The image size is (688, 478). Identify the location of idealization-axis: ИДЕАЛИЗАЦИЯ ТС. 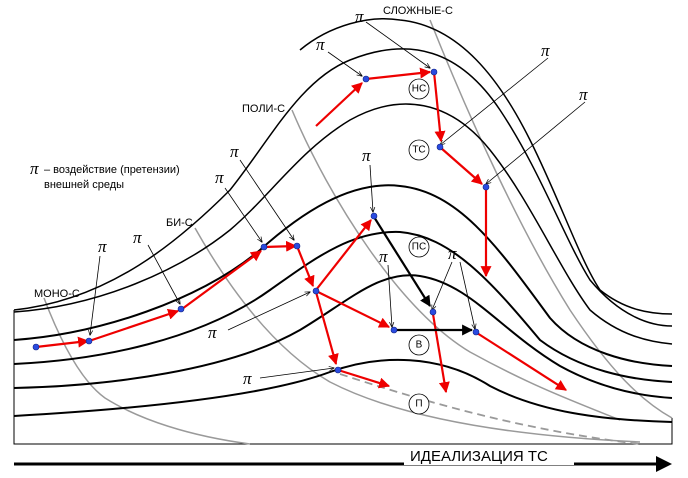
(343, 459).